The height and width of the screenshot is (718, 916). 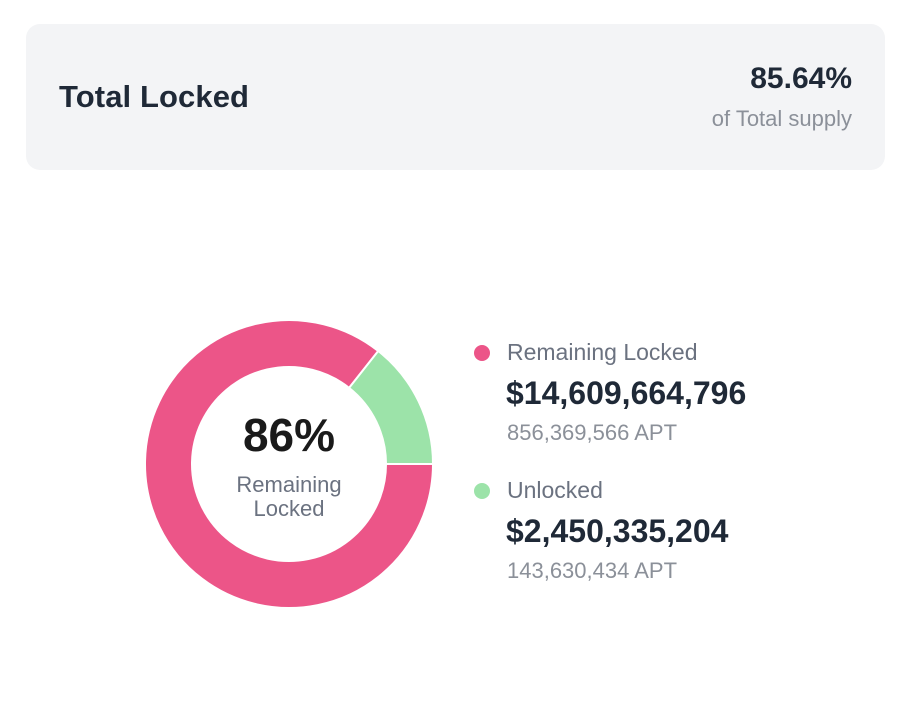 What do you see at coordinates (482, 353) in the screenshot?
I see `legend-dot-remaining-locked` at bounding box center [482, 353].